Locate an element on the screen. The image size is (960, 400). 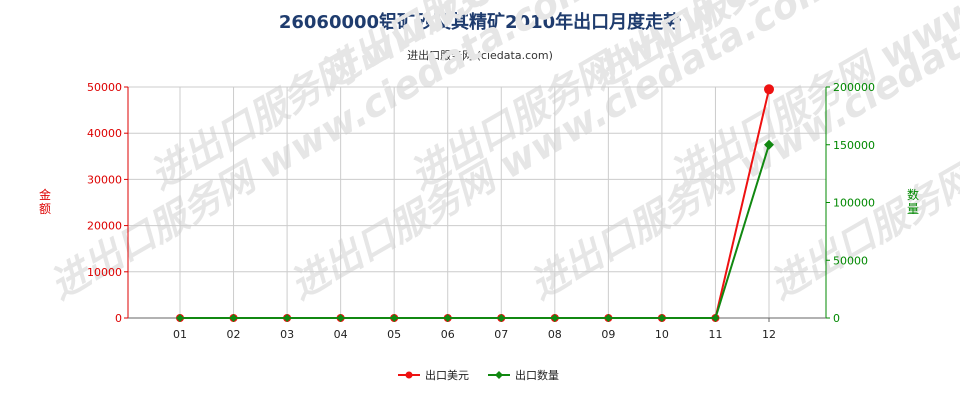
x-tick-label: 01 is located at coordinates (180, 334).